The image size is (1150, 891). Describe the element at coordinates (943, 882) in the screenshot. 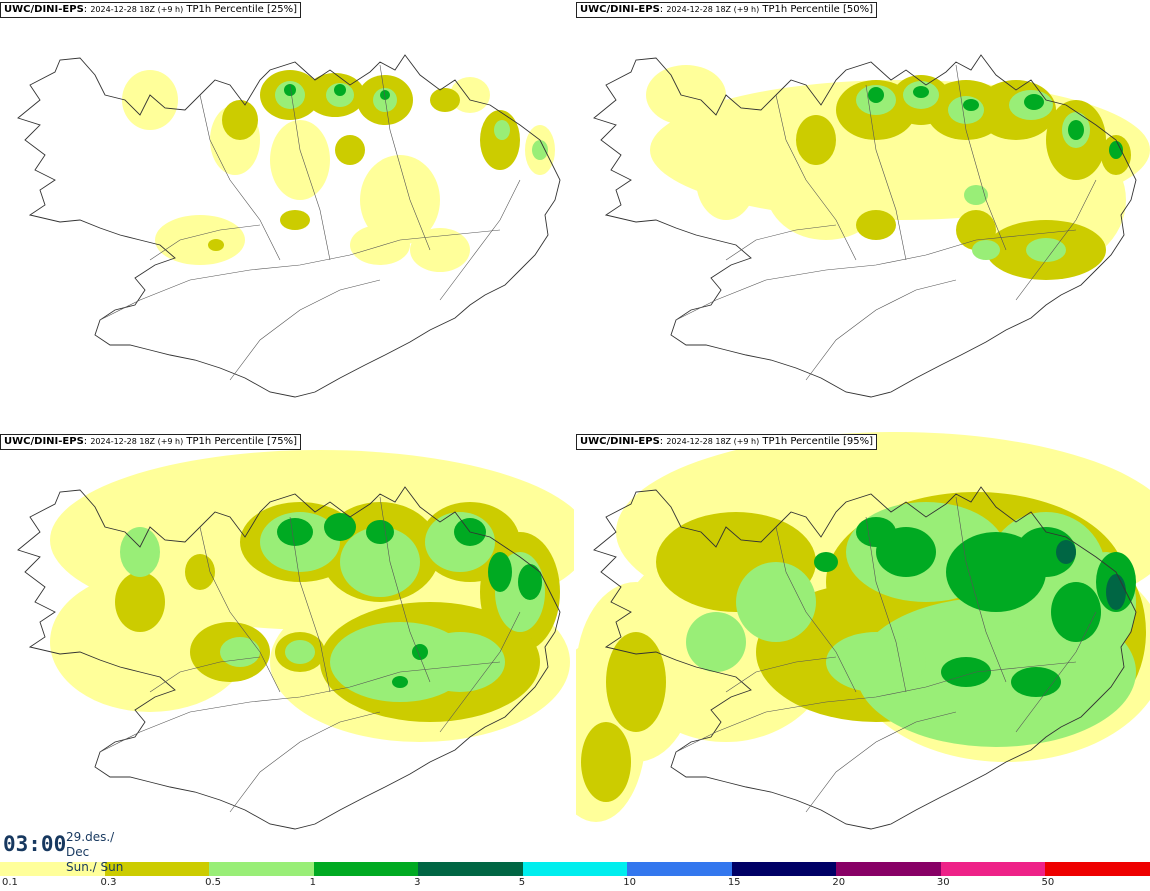

I see `legend-label: 30` at that location.